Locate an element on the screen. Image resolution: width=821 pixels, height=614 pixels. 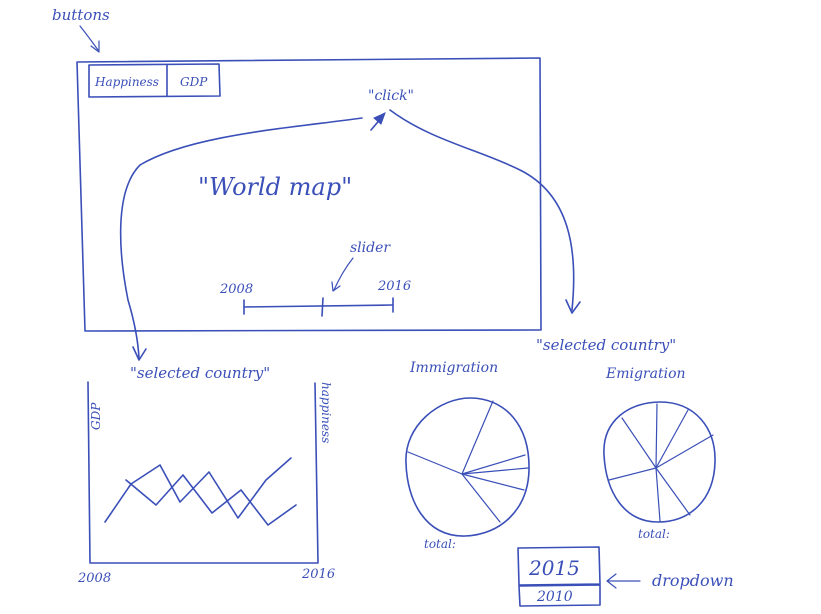
dropdown-option-box is located at coordinates (559, 595).